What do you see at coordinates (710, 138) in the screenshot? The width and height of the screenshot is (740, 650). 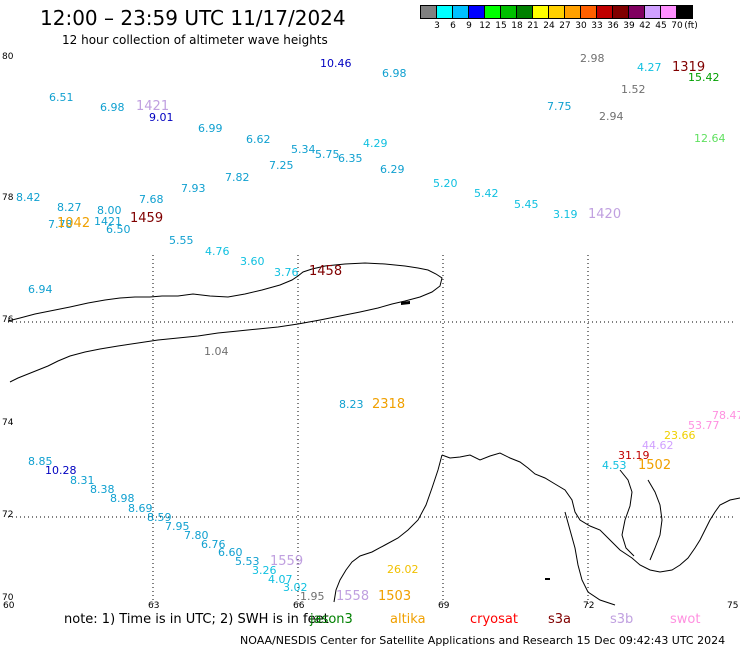 I see `wave-height-label: 12.64` at bounding box center [710, 138].